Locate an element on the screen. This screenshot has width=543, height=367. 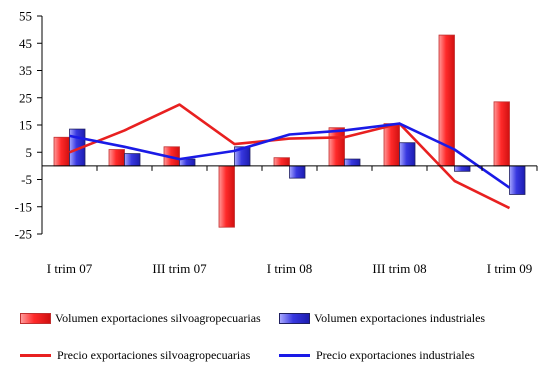
y-tick-label: 45 is located at coordinates (25, 43).